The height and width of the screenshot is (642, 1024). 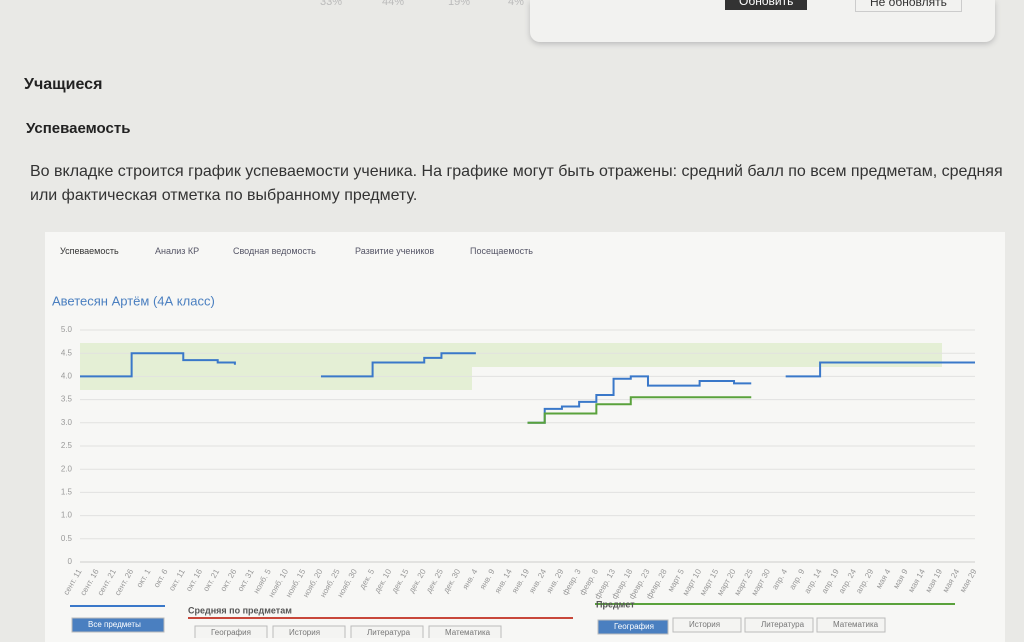 I want to click on y-tick-label: 0, so click(x=70, y=561).